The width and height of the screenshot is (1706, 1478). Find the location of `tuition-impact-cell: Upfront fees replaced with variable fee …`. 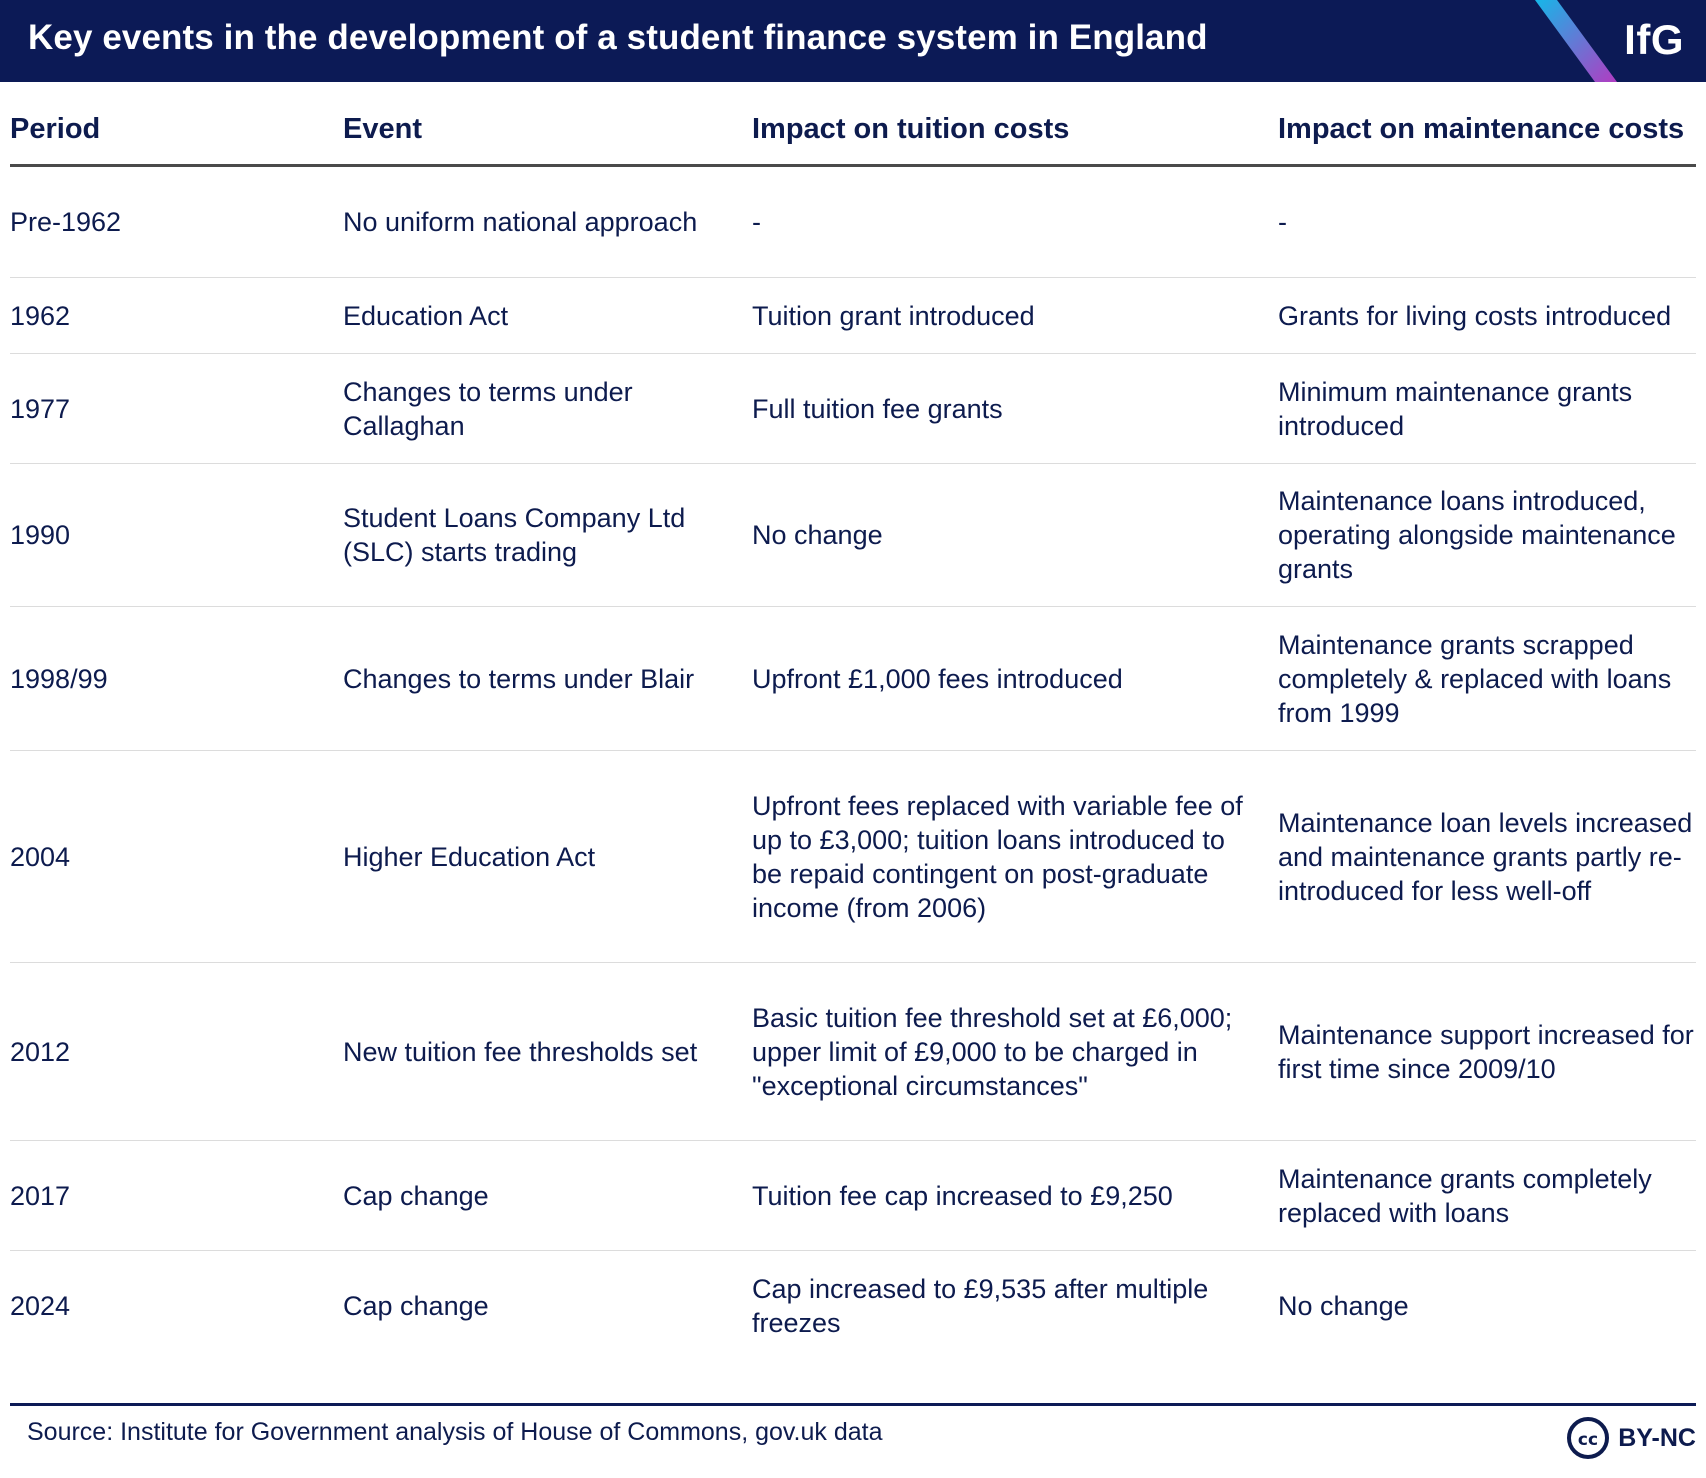

tuition-impact-cell: Upfront fees replaced with variable fee … is located at coordinates (997, 856).